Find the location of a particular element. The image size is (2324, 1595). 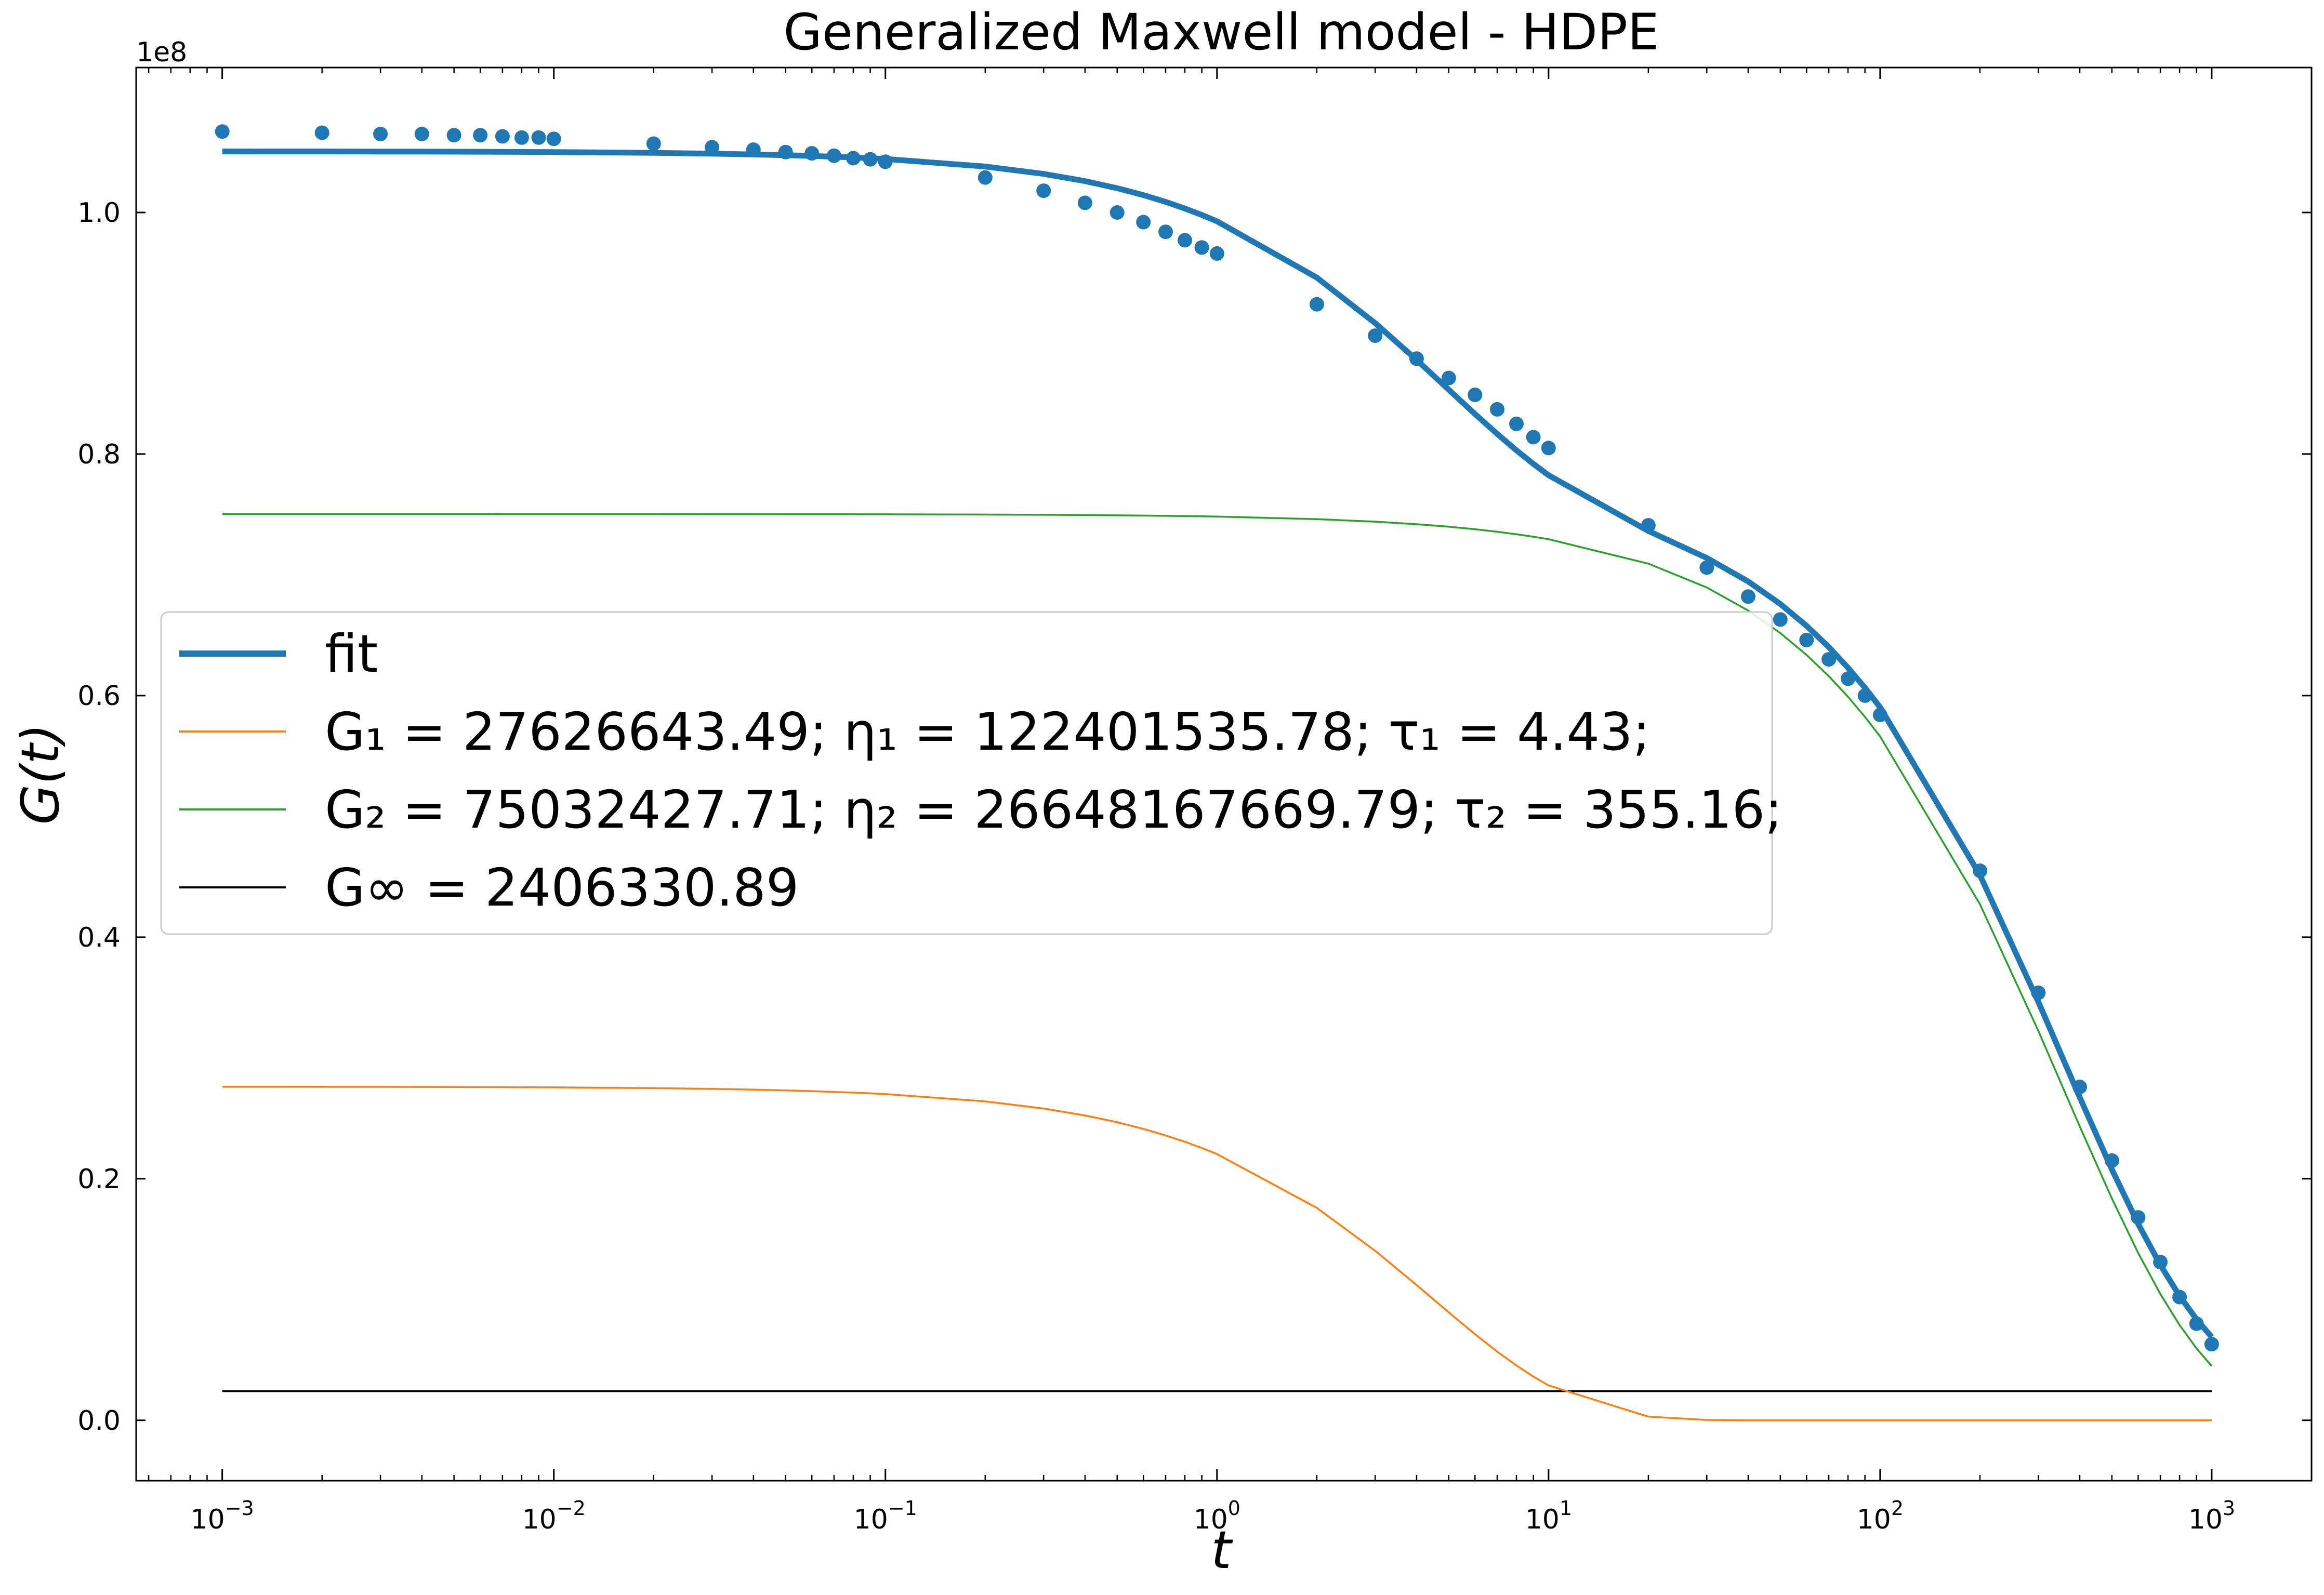

x-tick-label: 10⁻¹ is located at coordinates (885, 1516).